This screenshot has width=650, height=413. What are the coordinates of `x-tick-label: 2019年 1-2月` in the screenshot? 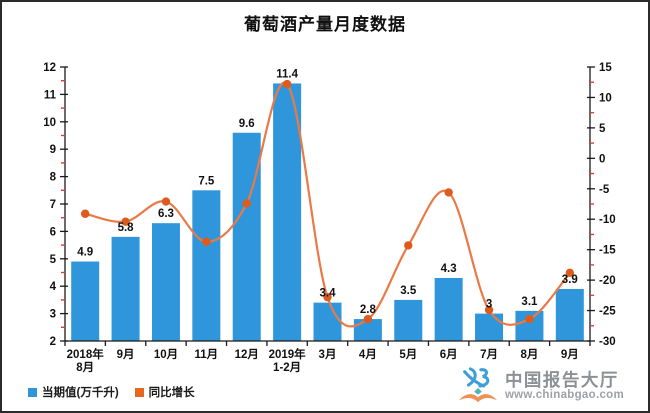 It's located at (288, 360).